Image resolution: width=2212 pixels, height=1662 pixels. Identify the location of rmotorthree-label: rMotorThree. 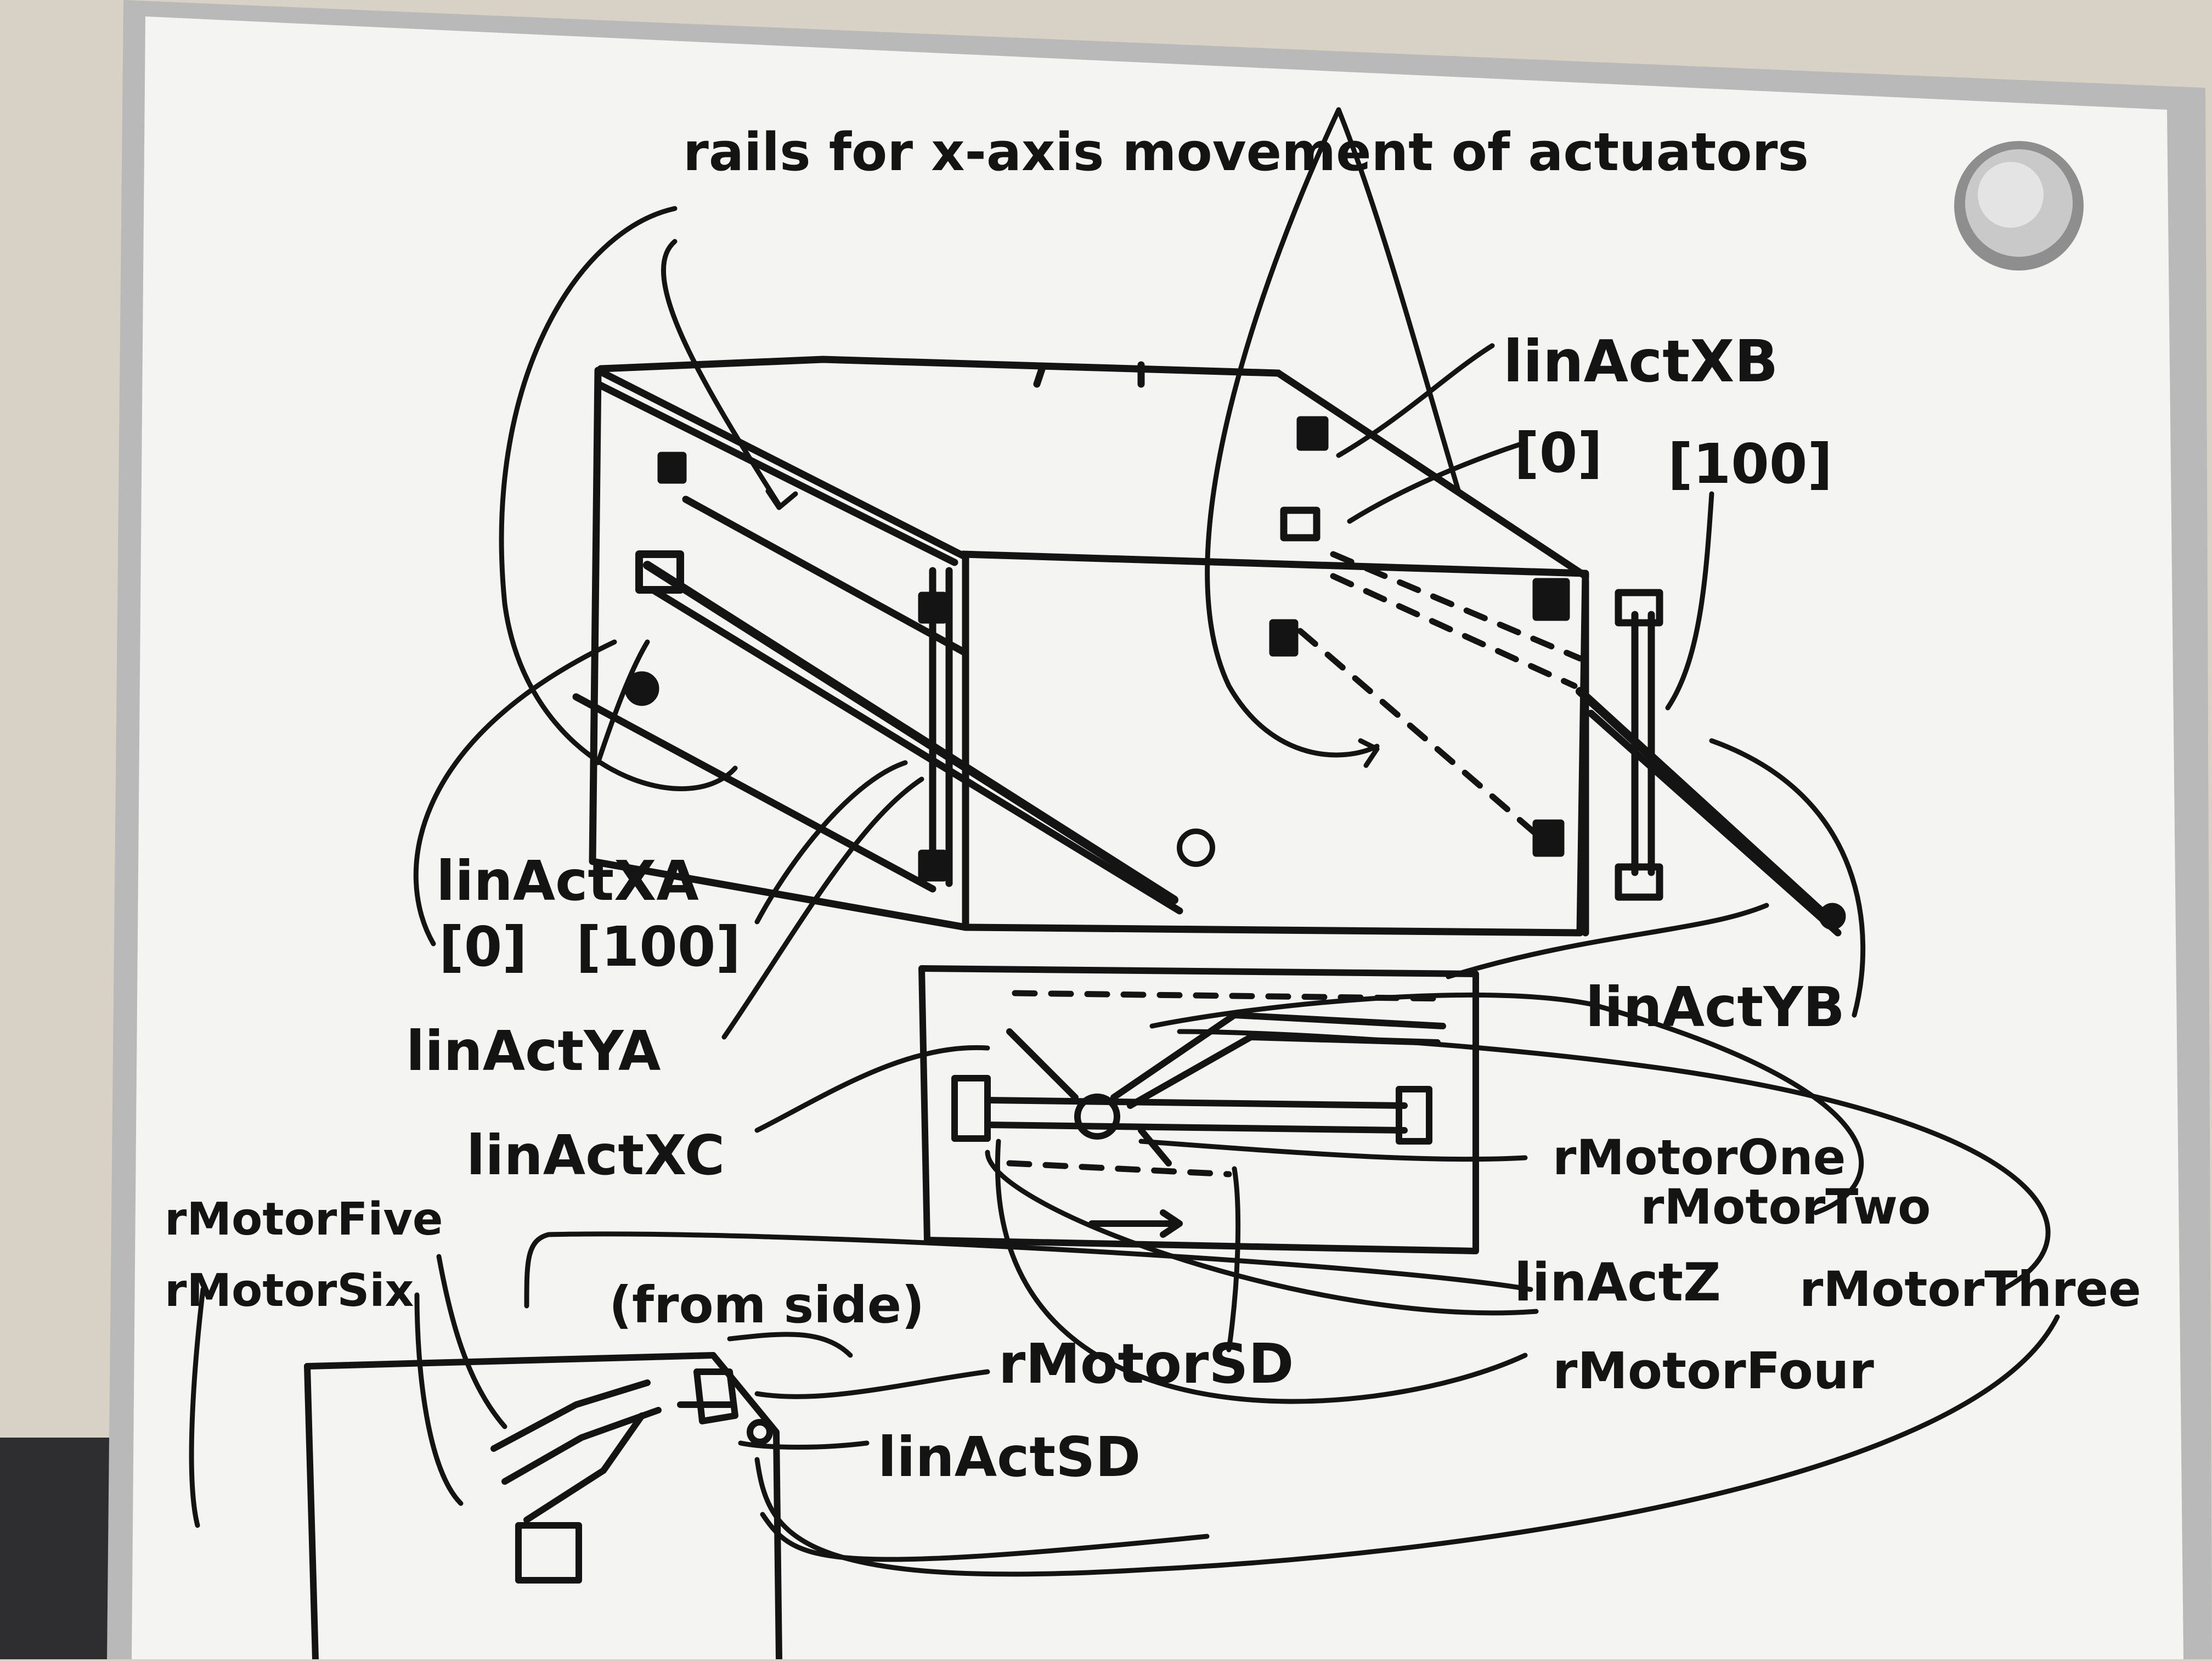
(1970, 1289).